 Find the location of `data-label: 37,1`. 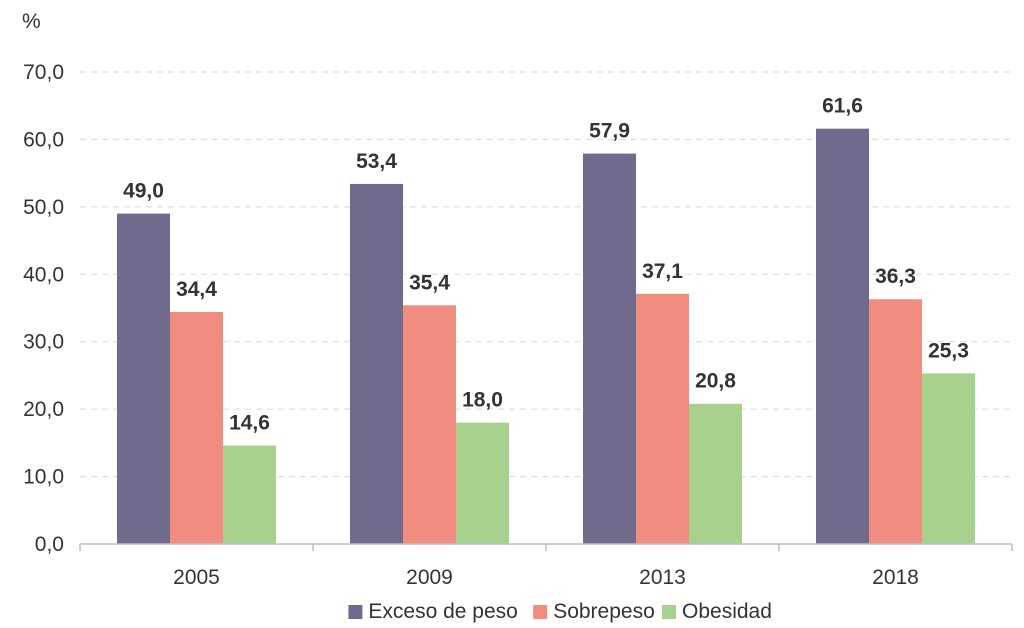

data-label: 37,1 is located at coordinates (662, 271).